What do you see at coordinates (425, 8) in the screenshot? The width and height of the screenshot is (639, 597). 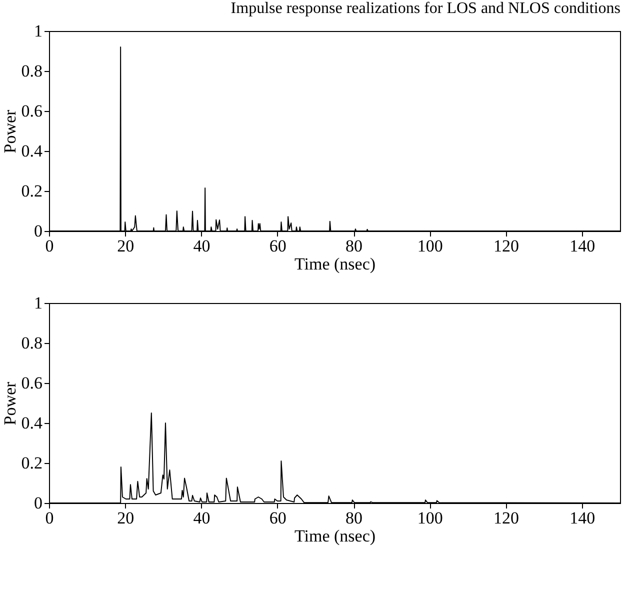 I see `chart-title: Impulse response realizations for LOS and NLOS conditions` at bounding box center [425, 8].